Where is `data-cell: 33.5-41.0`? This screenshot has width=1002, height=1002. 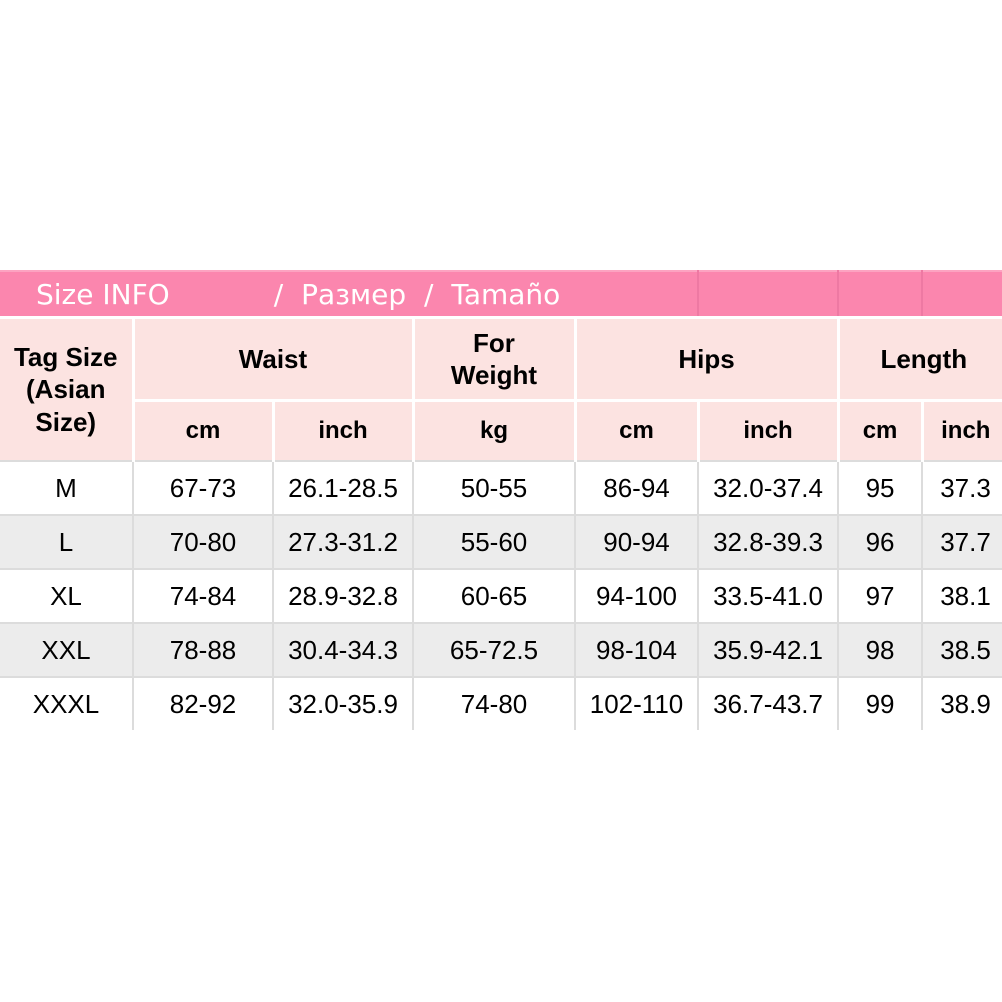 data-cell: 33.5-41.0 is located at coordinates (768, 596).